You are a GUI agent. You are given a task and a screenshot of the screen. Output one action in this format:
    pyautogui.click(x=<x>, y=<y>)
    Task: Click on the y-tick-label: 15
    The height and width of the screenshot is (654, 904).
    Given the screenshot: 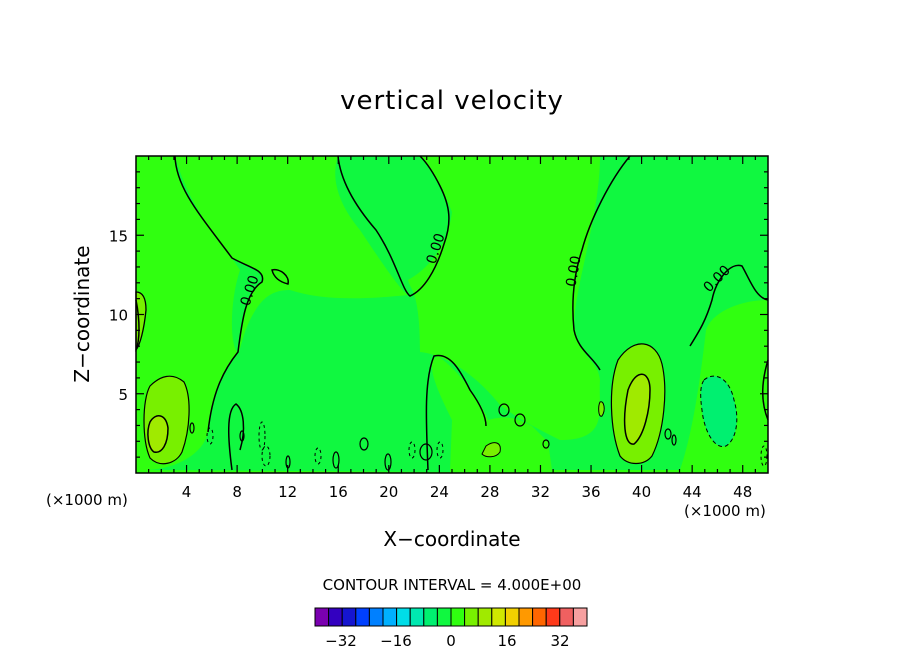 What is the action you would take?
    pyautogui.click(x=118, y=236)
    